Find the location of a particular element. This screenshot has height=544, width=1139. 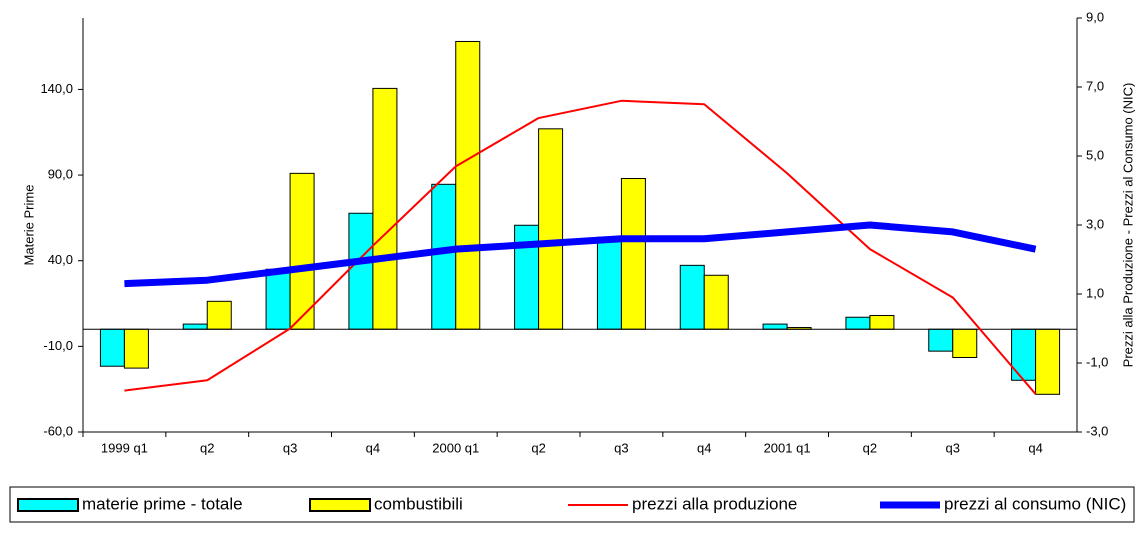

y2-tick-label: 5,0 is located at coordinates (1095, 154).